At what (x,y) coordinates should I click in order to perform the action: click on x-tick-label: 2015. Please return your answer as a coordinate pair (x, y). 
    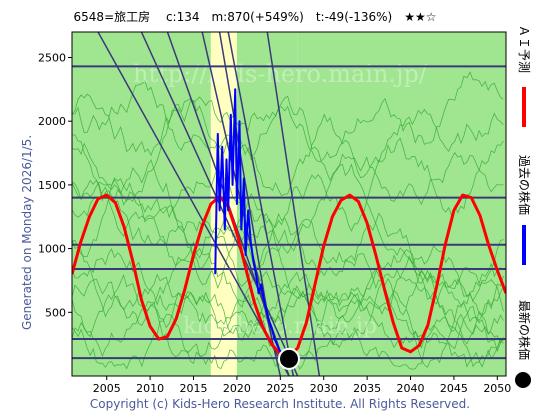
    Looking at the image, I should click on (194, 388).